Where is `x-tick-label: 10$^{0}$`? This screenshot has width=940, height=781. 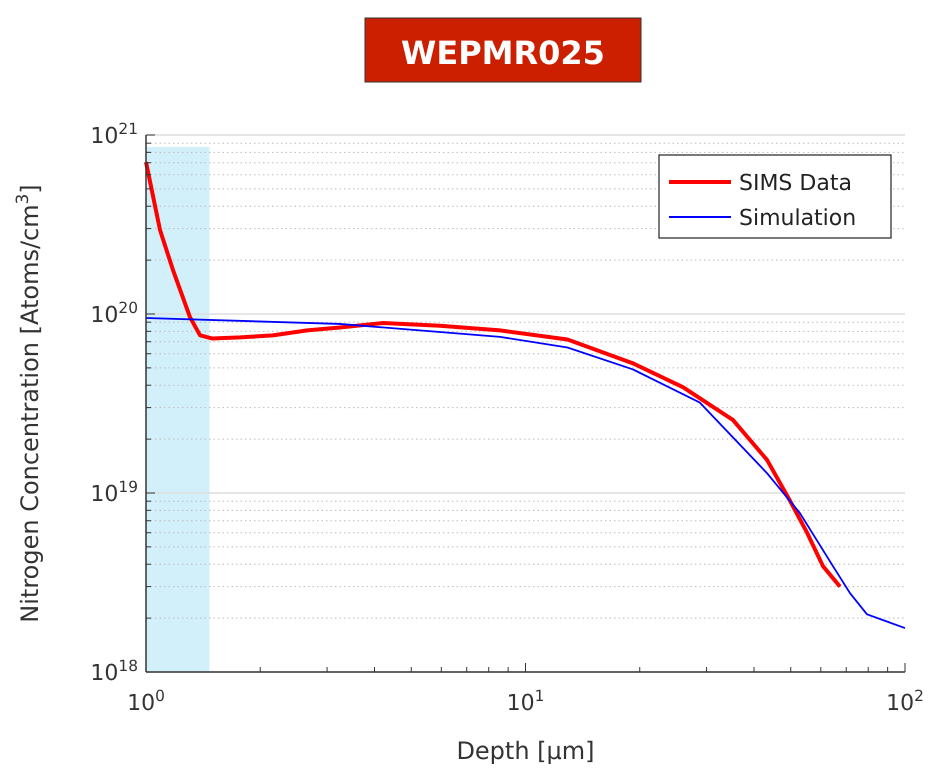 x-tick-label: 10$^{0}$ is located at coordinates (146, 701).